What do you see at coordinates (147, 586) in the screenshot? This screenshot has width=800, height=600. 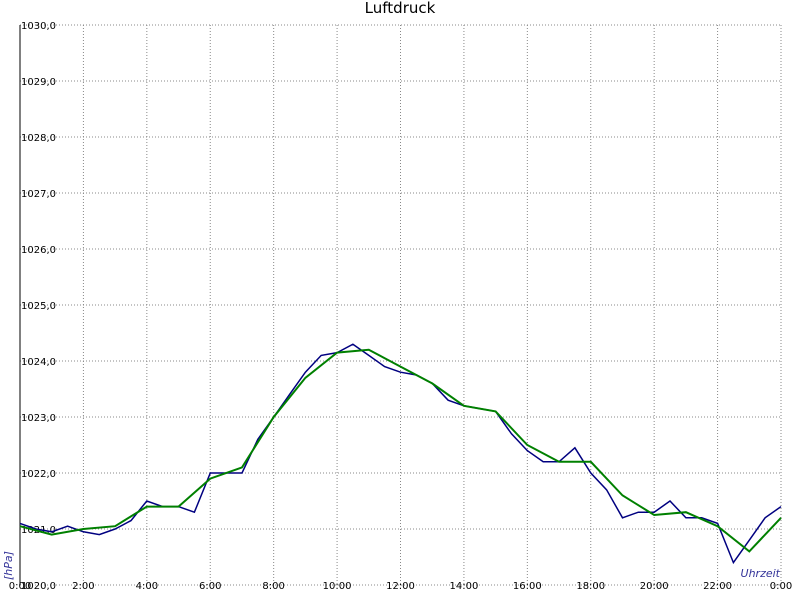 I see `x-tick-label: 4:00` at bounding box center [147, 586].